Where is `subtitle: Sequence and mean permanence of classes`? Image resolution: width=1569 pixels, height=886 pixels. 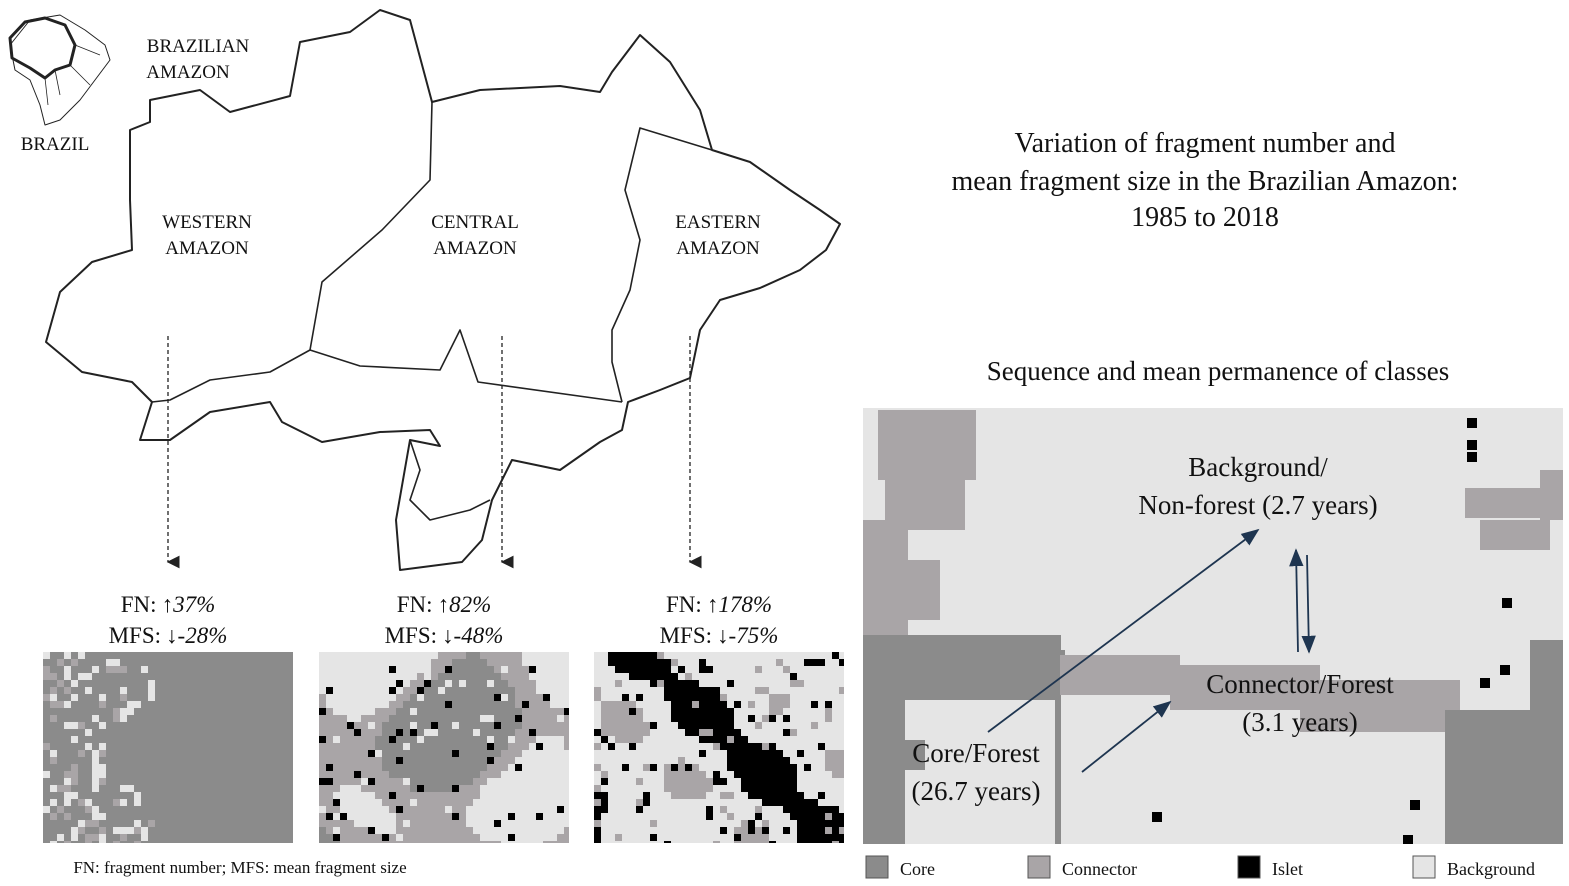 subtitle: Sequence and mean permanence of classes is located at coordinates (1218, 371).